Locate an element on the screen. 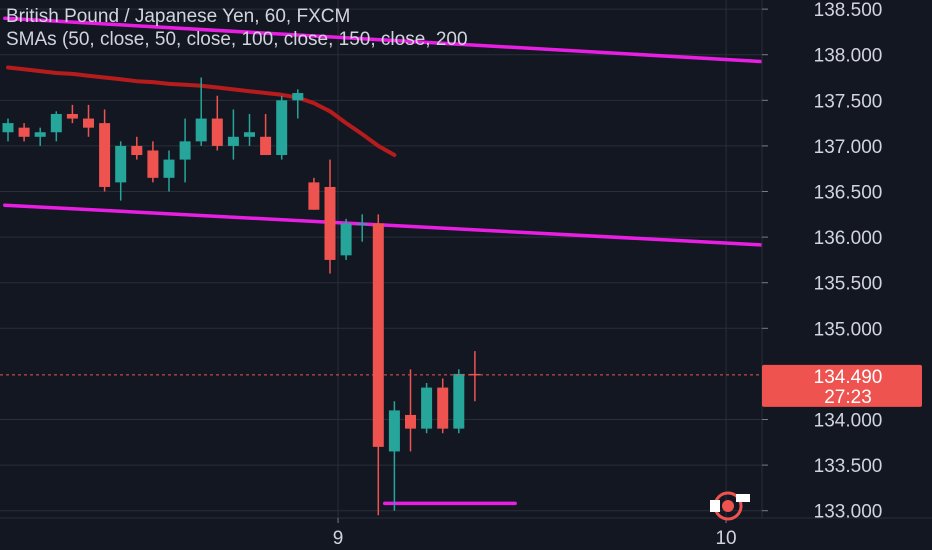  last-price-tag: 134.490 27:23 is located at coordinates (842, 386).